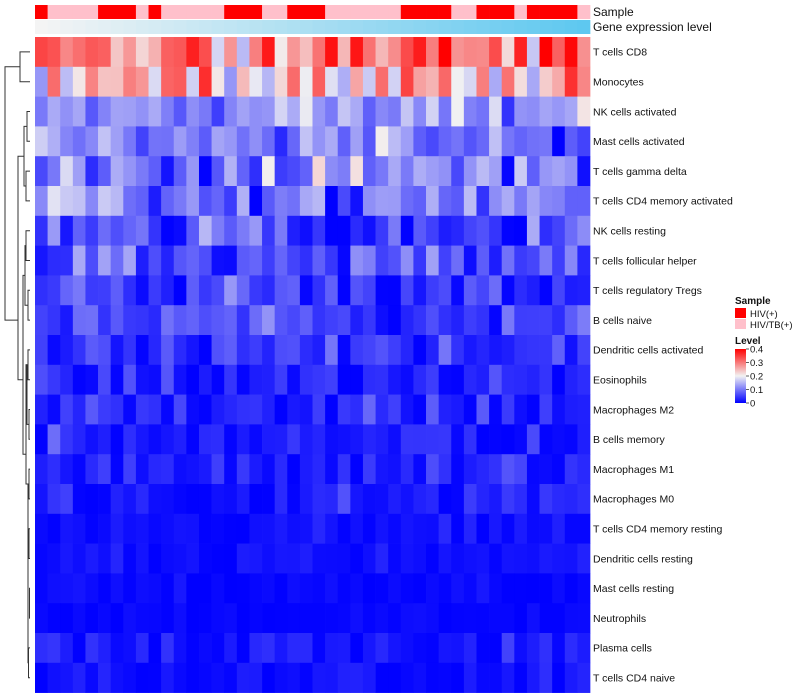  What do you see at coordinates (753, 301) in the screenshot?
I see `legend-sample-title: Sample` at bounding box center [753, 301].